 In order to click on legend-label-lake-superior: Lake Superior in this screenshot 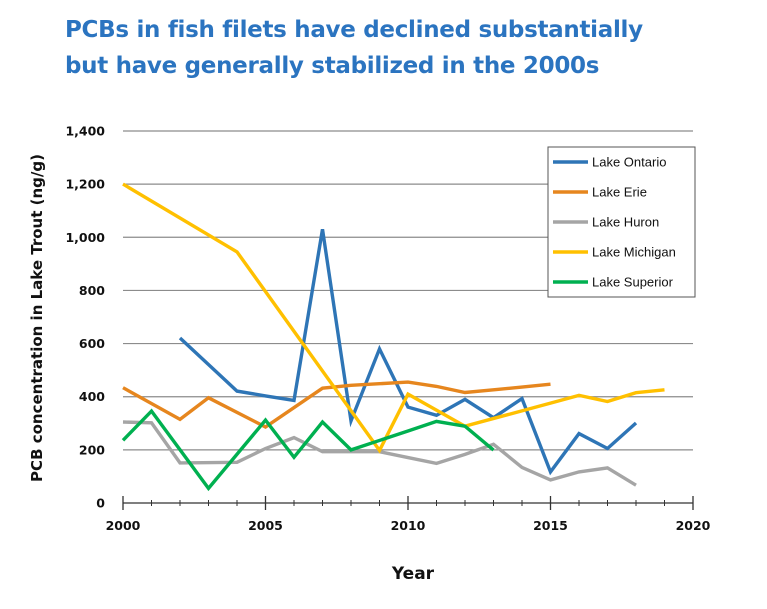, I will do `click(633, 282)`.